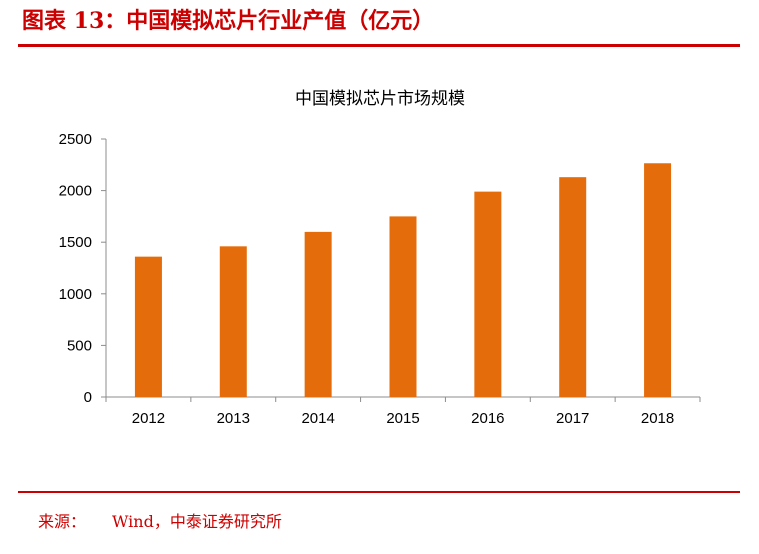  Describe the element at coordinates (75, 294) in the screenshot. I see `y-tick-label: 1000` at that location.